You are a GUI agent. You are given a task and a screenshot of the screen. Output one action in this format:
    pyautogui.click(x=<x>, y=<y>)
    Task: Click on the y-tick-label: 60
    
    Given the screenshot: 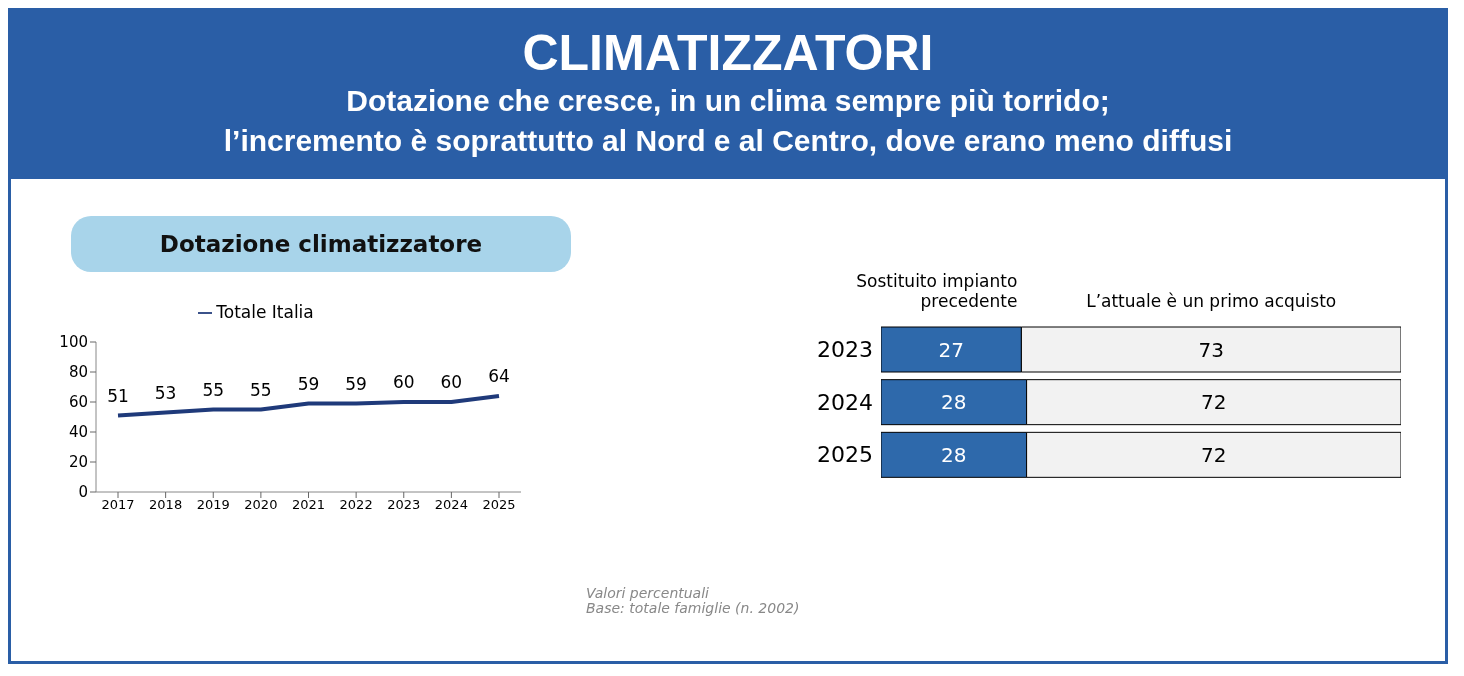 What is the action you would take?
    pyautogui.click(x=78, y=402)
    